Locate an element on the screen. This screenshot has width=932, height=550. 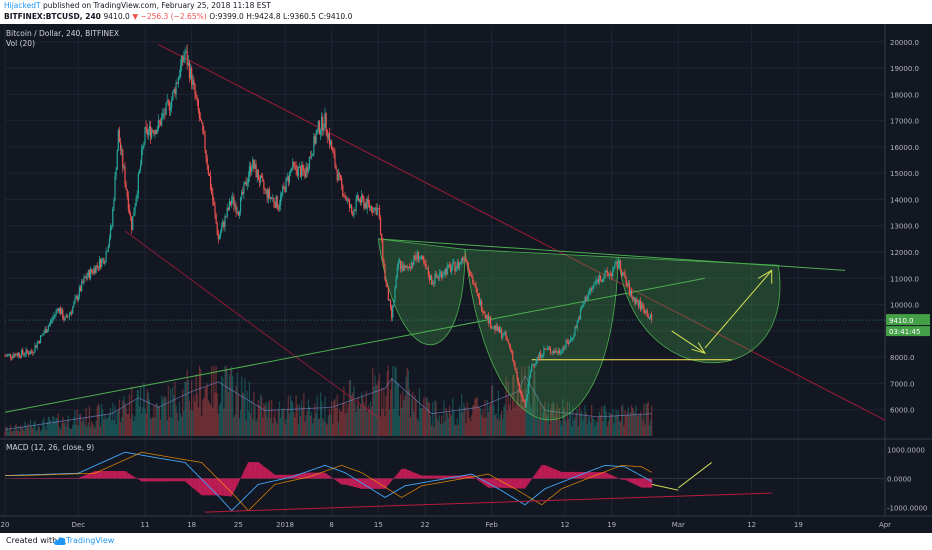
macd-tick-label: 1000.0000 is located at coordinates (906, 450).